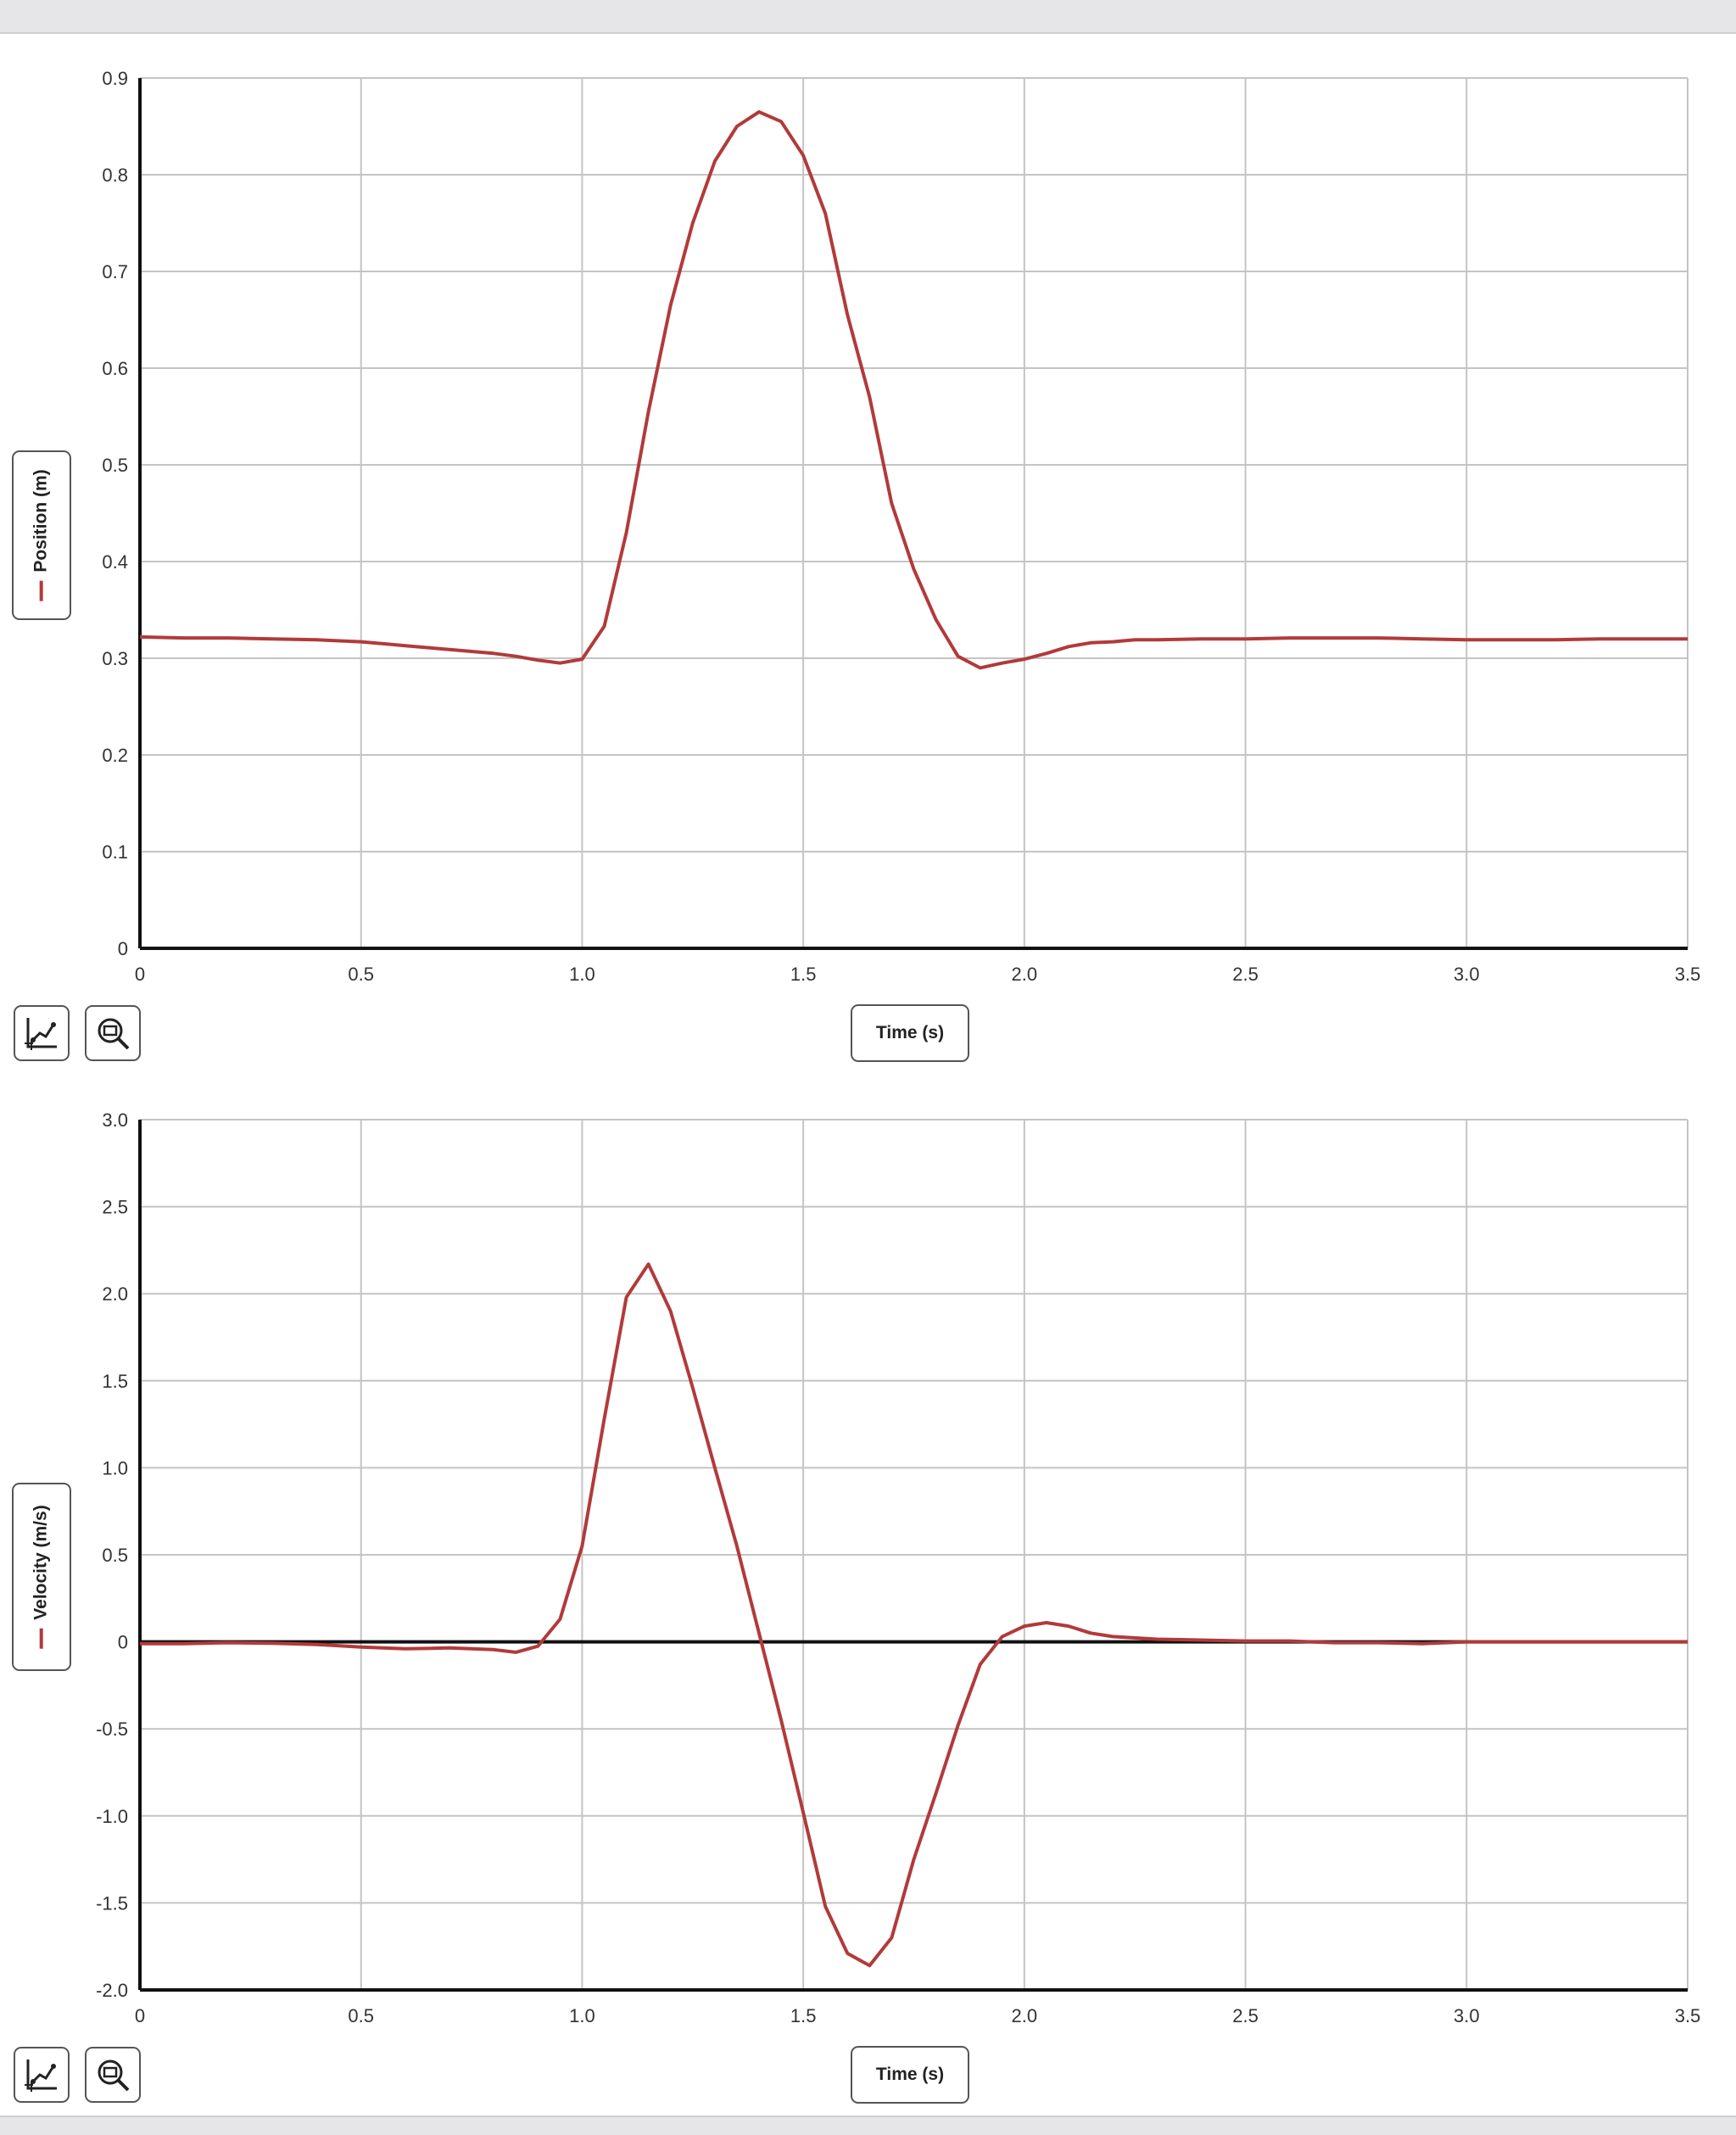 The width and height of the screenshot is (1736, 2135). Describe the element at coordinates (115, 755) in the screenshot. I see `y-tick-label: 0.2` at that location.